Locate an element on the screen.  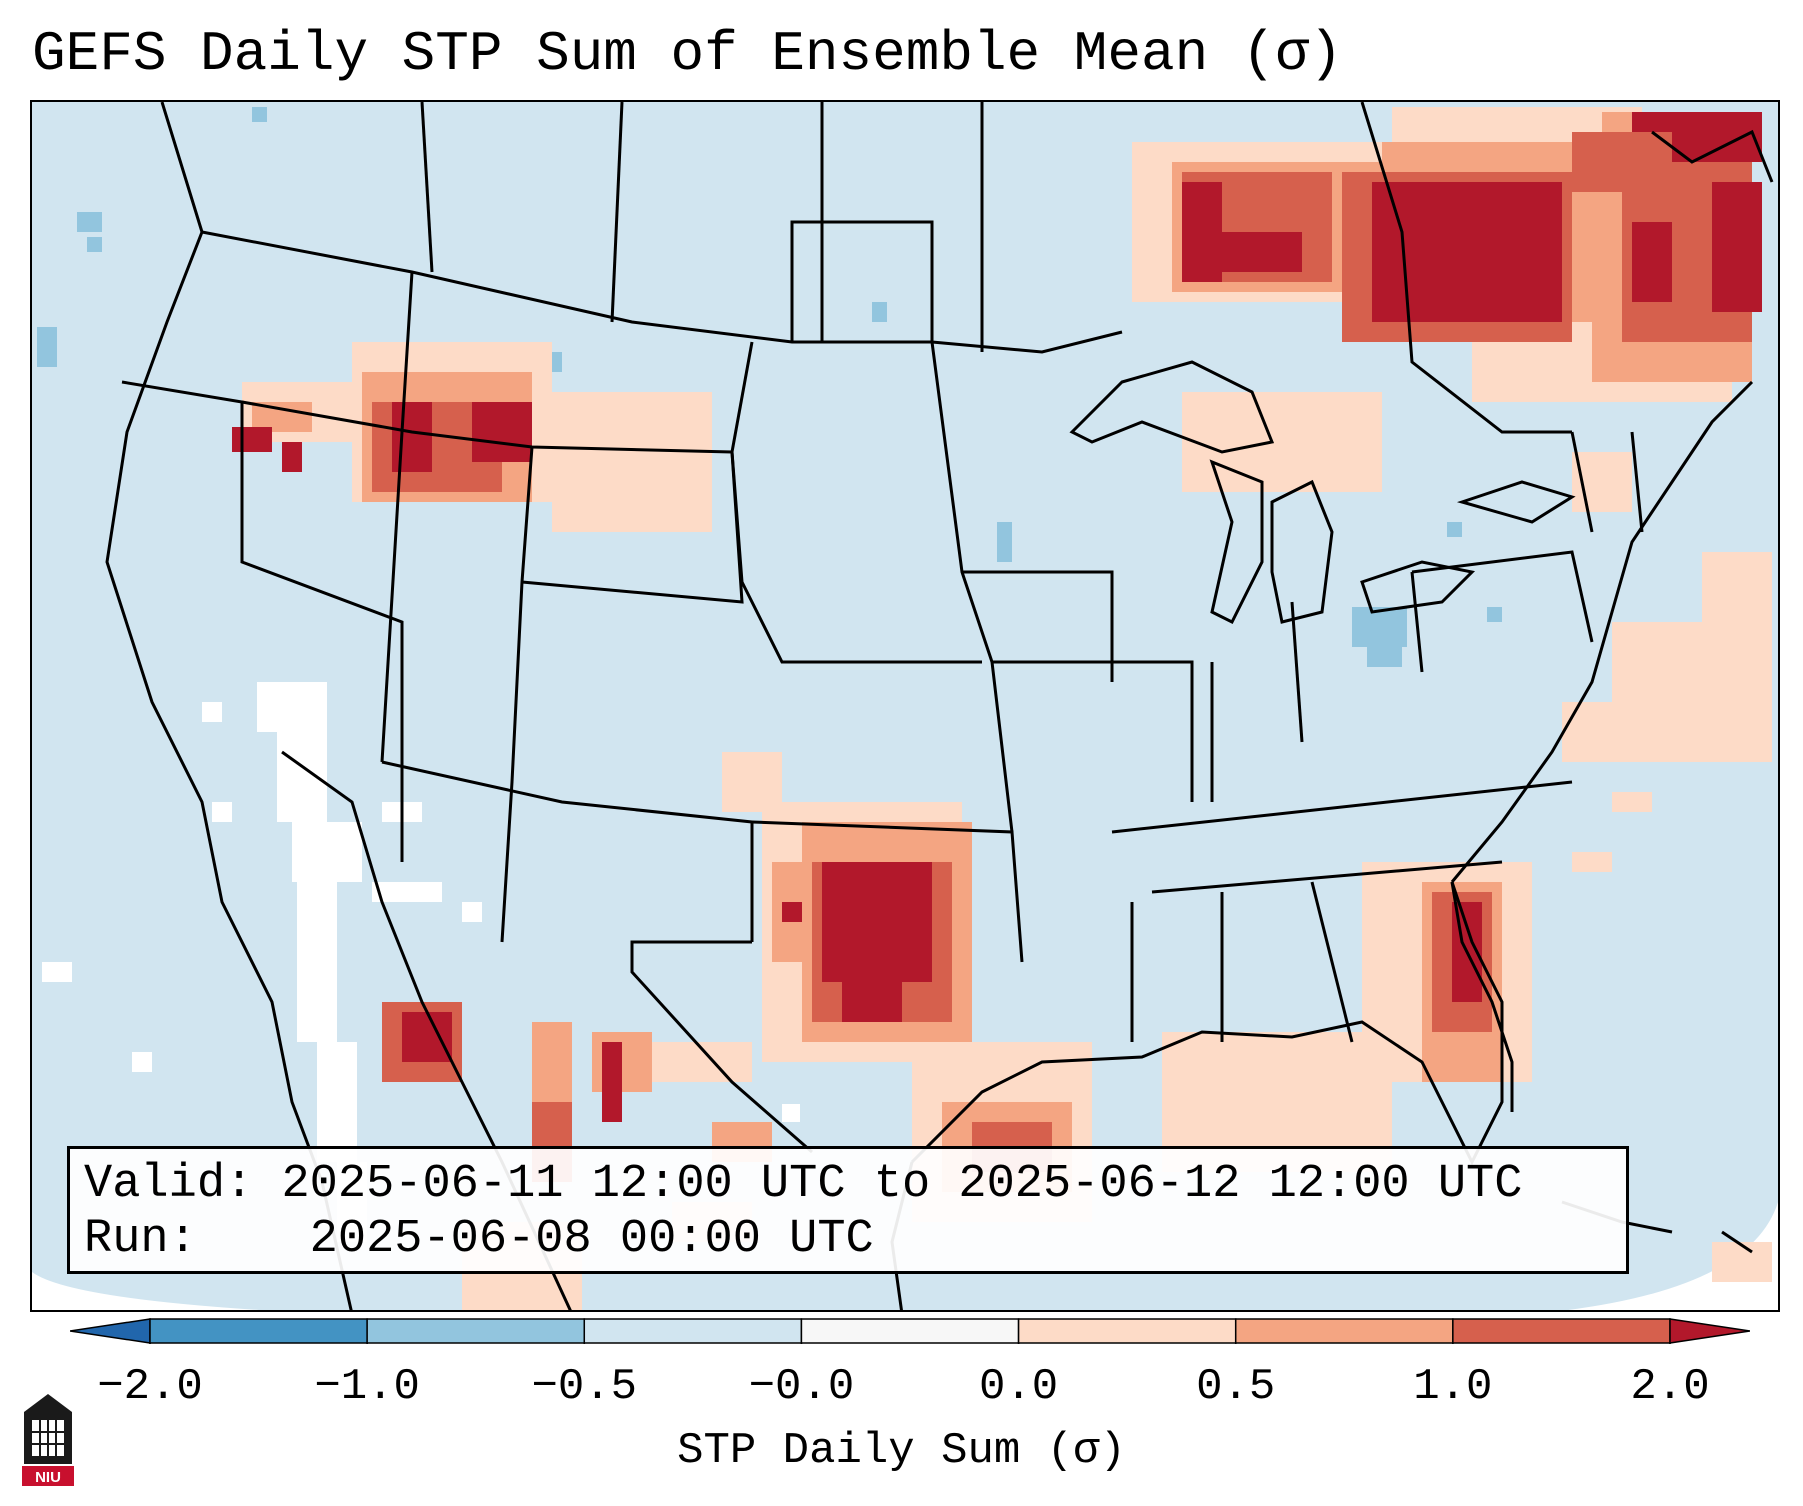
map-title: GEFS Daily STP Sum of Ensemble Mean (σ) is located at coordinates (687, 54).